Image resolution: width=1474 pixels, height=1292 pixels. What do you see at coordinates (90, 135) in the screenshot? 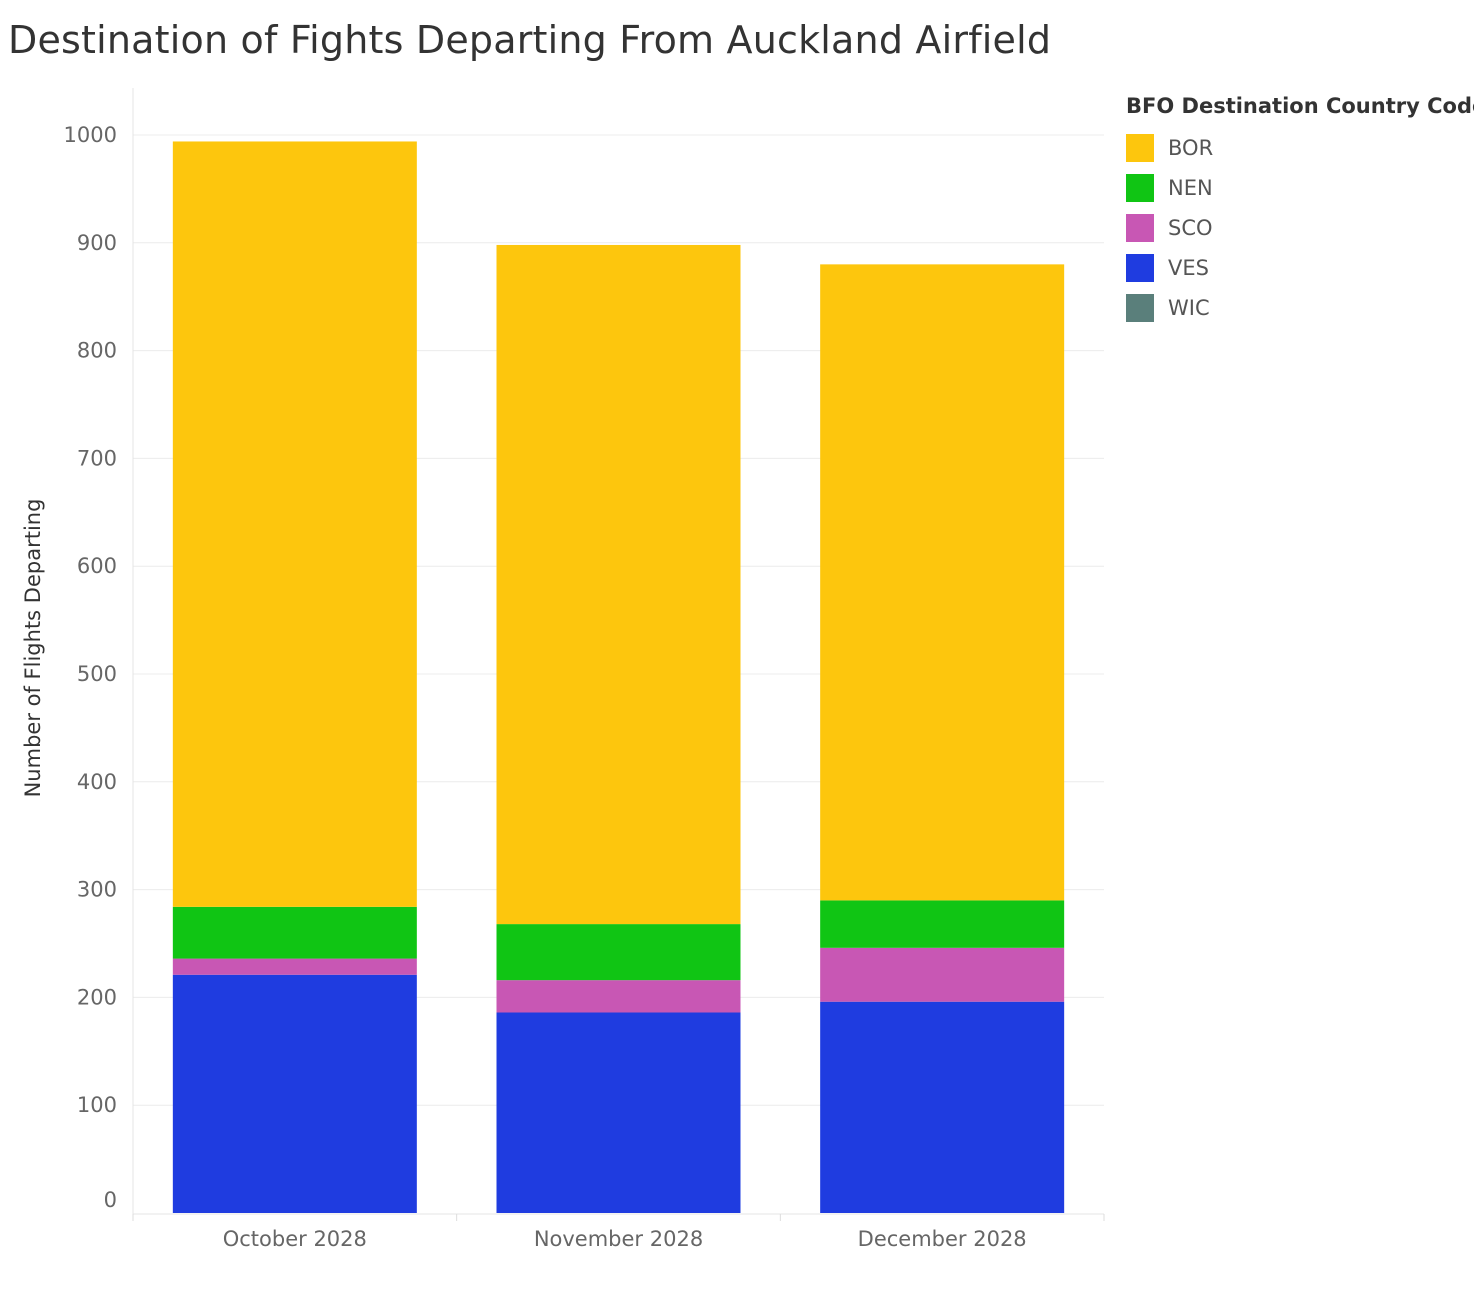
I see `y-tick-label-1000: 1000` at bounding box center [90, 135].